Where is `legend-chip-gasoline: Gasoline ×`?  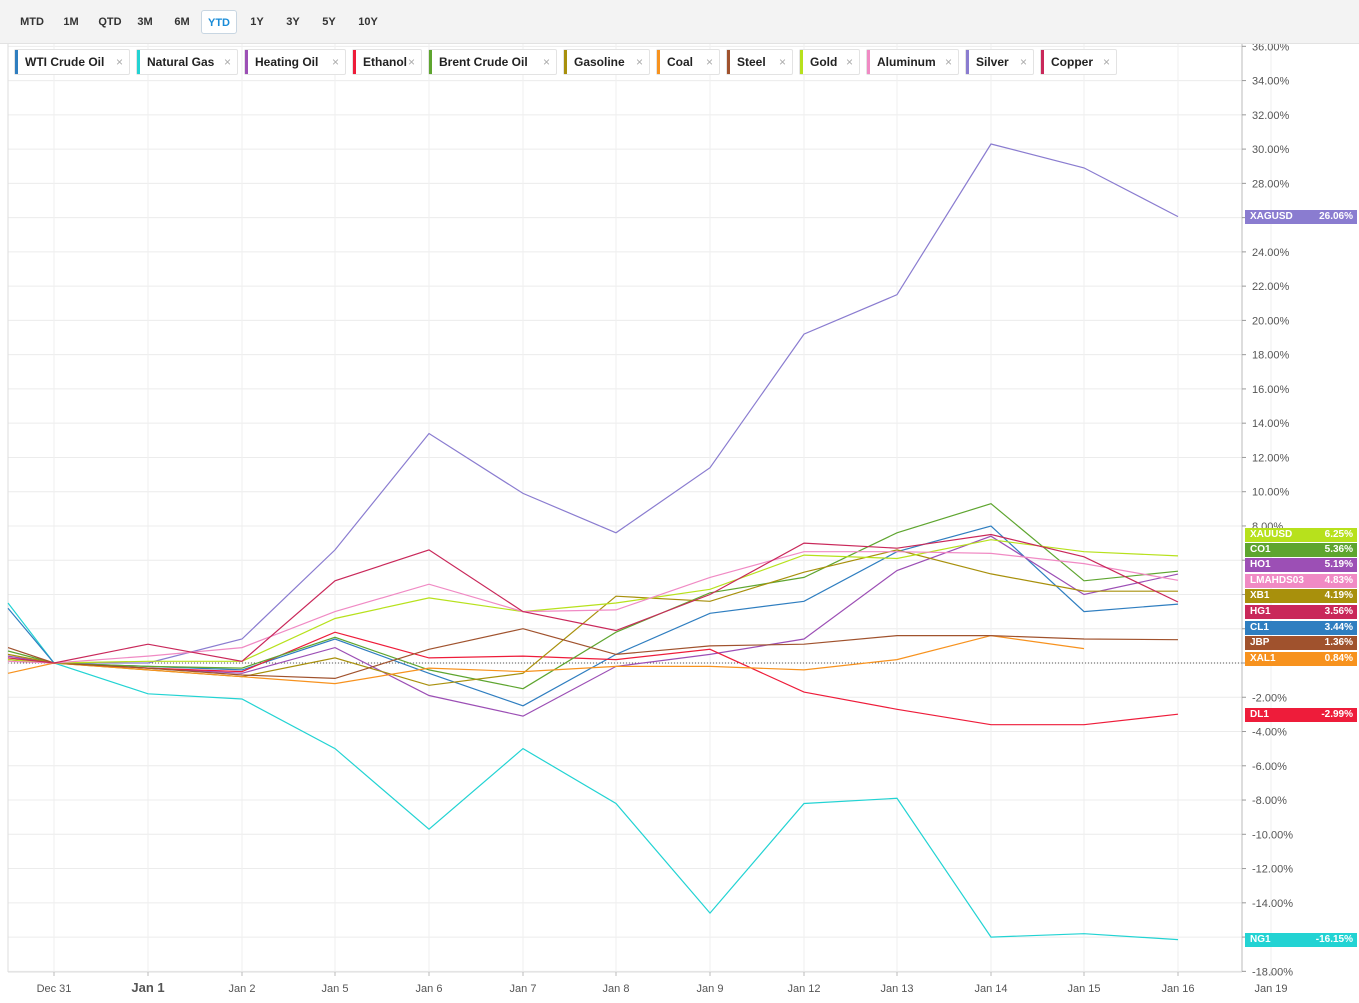
legend-chip-gasoline: Gasoline × is located at coordinates (606, 62).